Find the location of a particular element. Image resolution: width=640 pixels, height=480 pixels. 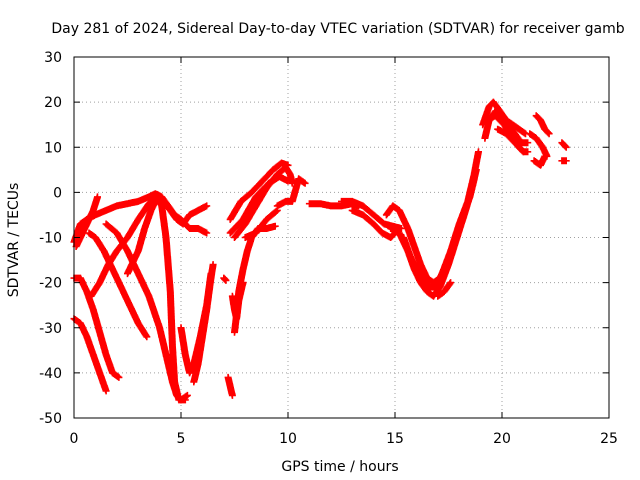

x-tick-label: 20 is located at coordinates (502, 439).